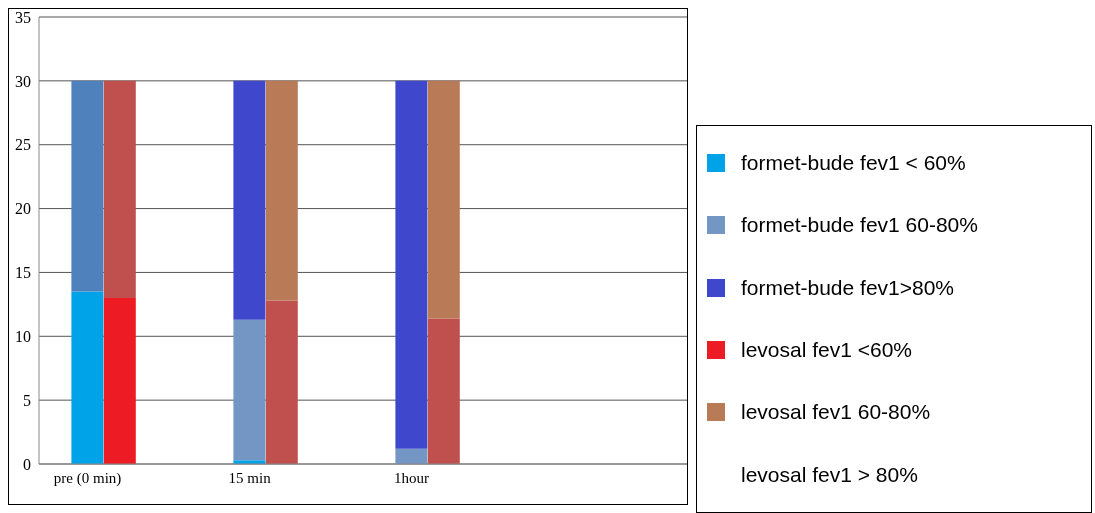 Image resolution: width=1095 pixels, height=513 pixels. Describe the element at coordinates (27, 464) in the screenshot. I see `y-tick-label: 0` at that location.